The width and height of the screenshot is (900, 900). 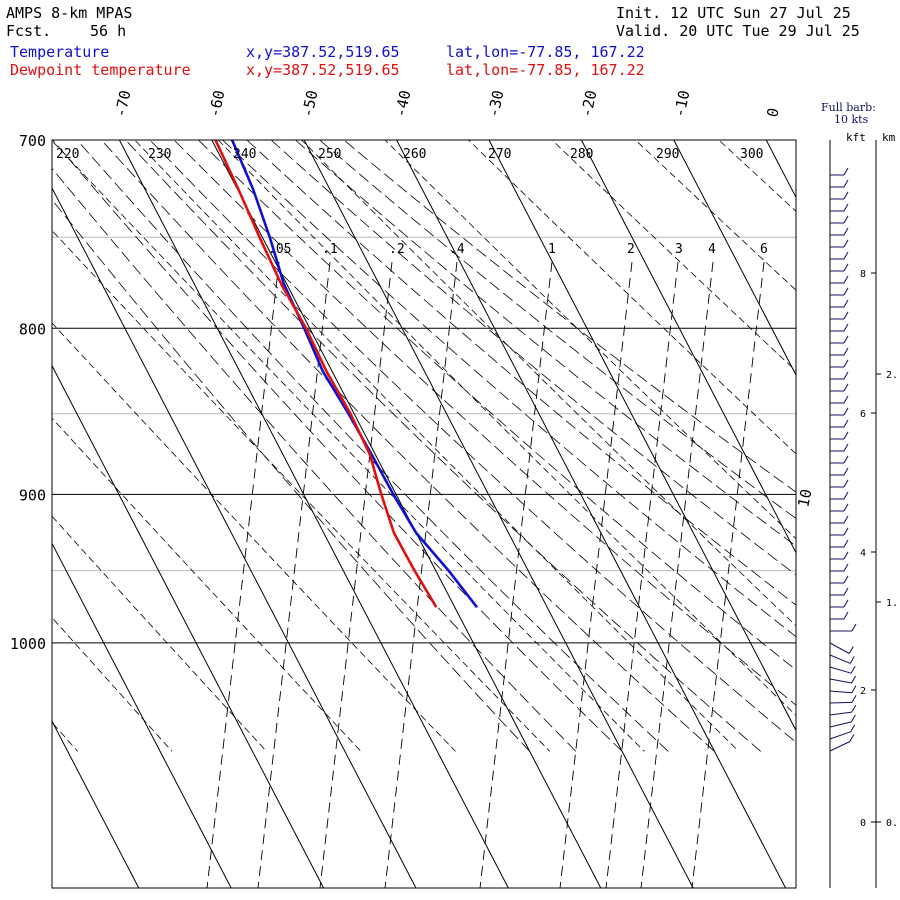 I want to click on kft-tick-label: 2, so click(x=863, y=691).